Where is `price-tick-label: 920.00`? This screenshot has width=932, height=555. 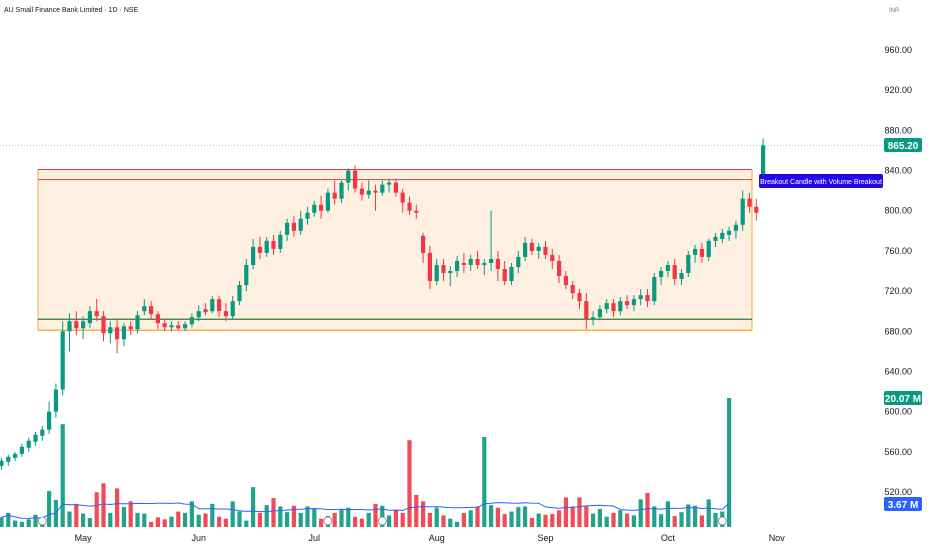
price-tick-label: 920.00 is located at coordinates (898, 90).